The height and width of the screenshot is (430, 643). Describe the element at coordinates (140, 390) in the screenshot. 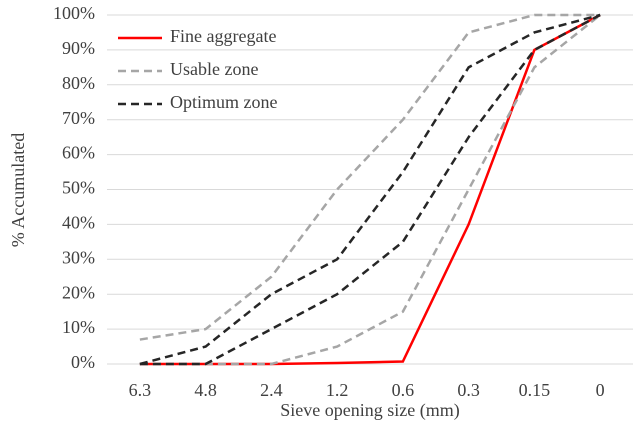

I see `x-tick-label: 6.3` at that location.